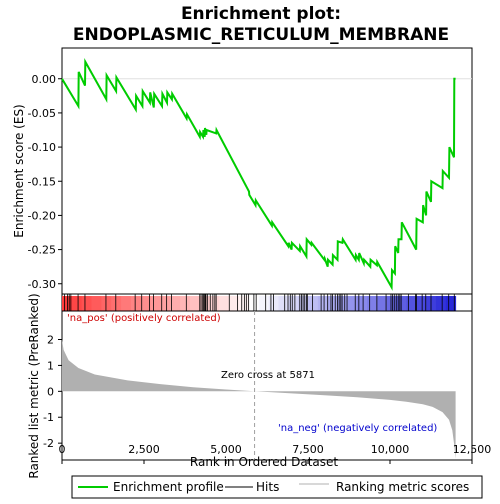 The width and height of the screenshot is (500, 504). What do you see at coordinates (50, 340) in the screenshot?
I see `metric-ytick-label: 2` at bounding box center [50, 340].